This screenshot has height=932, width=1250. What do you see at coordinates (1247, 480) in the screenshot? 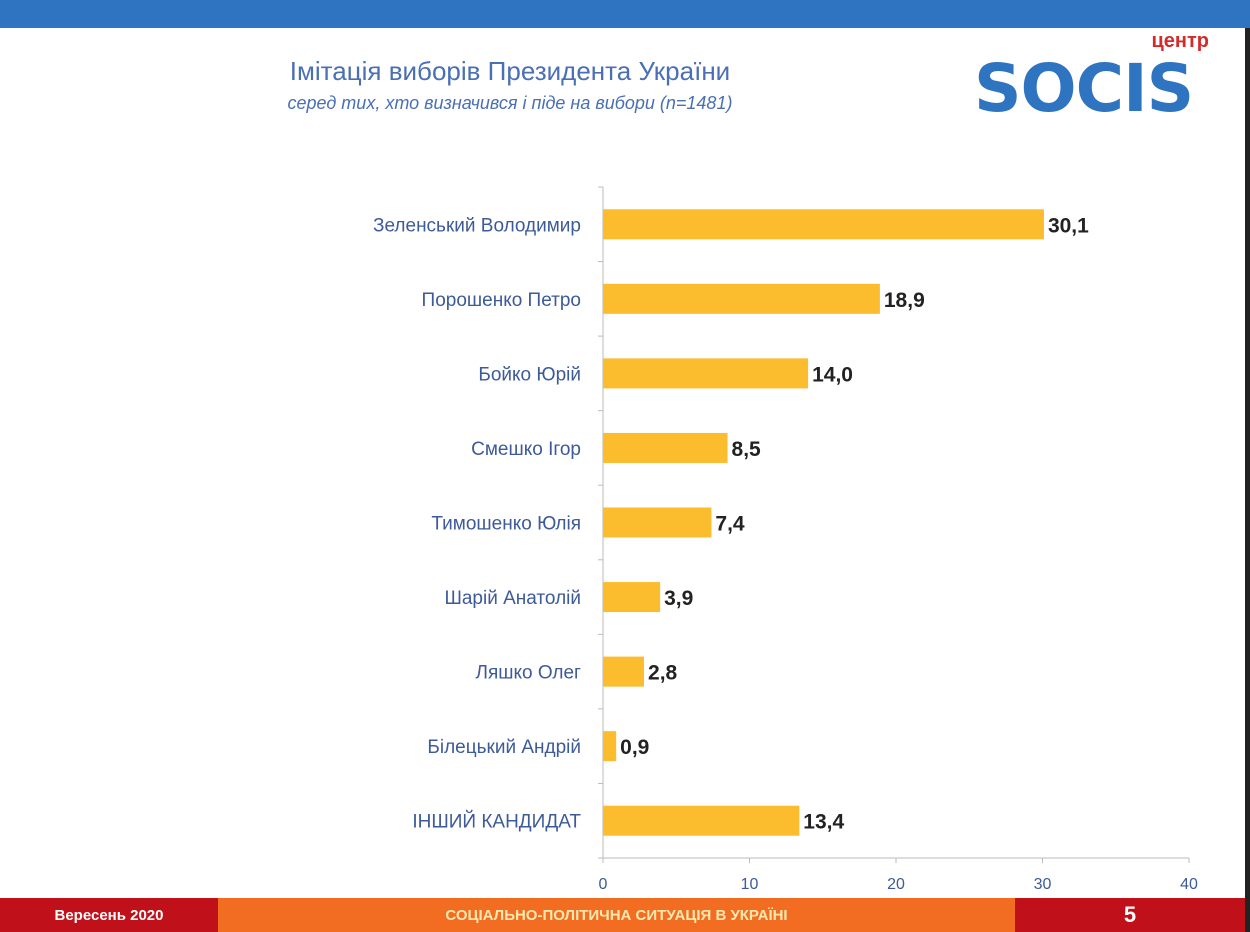
I see `right-edge` at bounding box center [1247, 480].